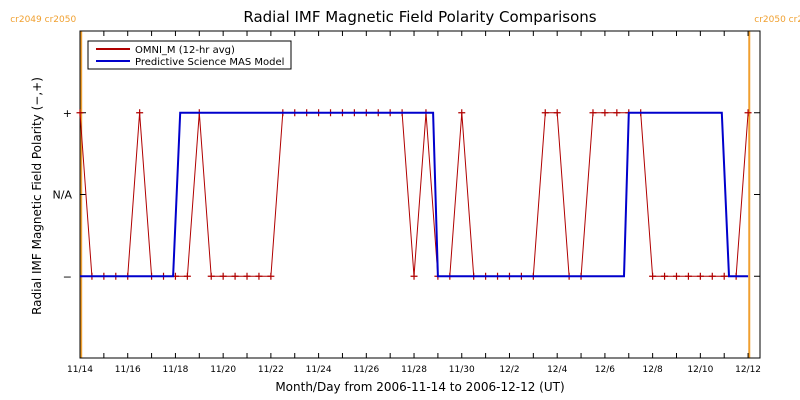 The height and width of the screenshot is (400, 800). I want to click on y-tick-label: N/A, so click(63, 195).